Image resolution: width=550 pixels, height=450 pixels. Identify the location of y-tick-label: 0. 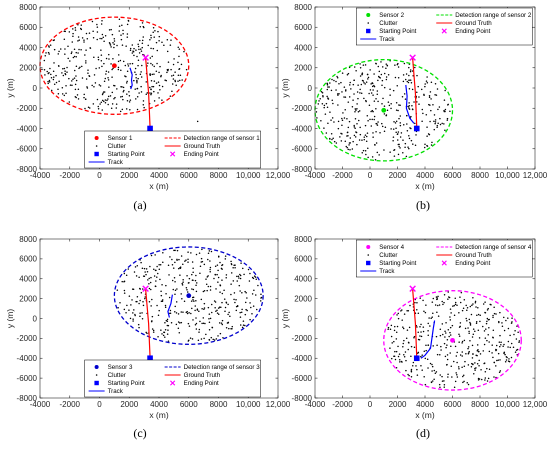
(310, 88).